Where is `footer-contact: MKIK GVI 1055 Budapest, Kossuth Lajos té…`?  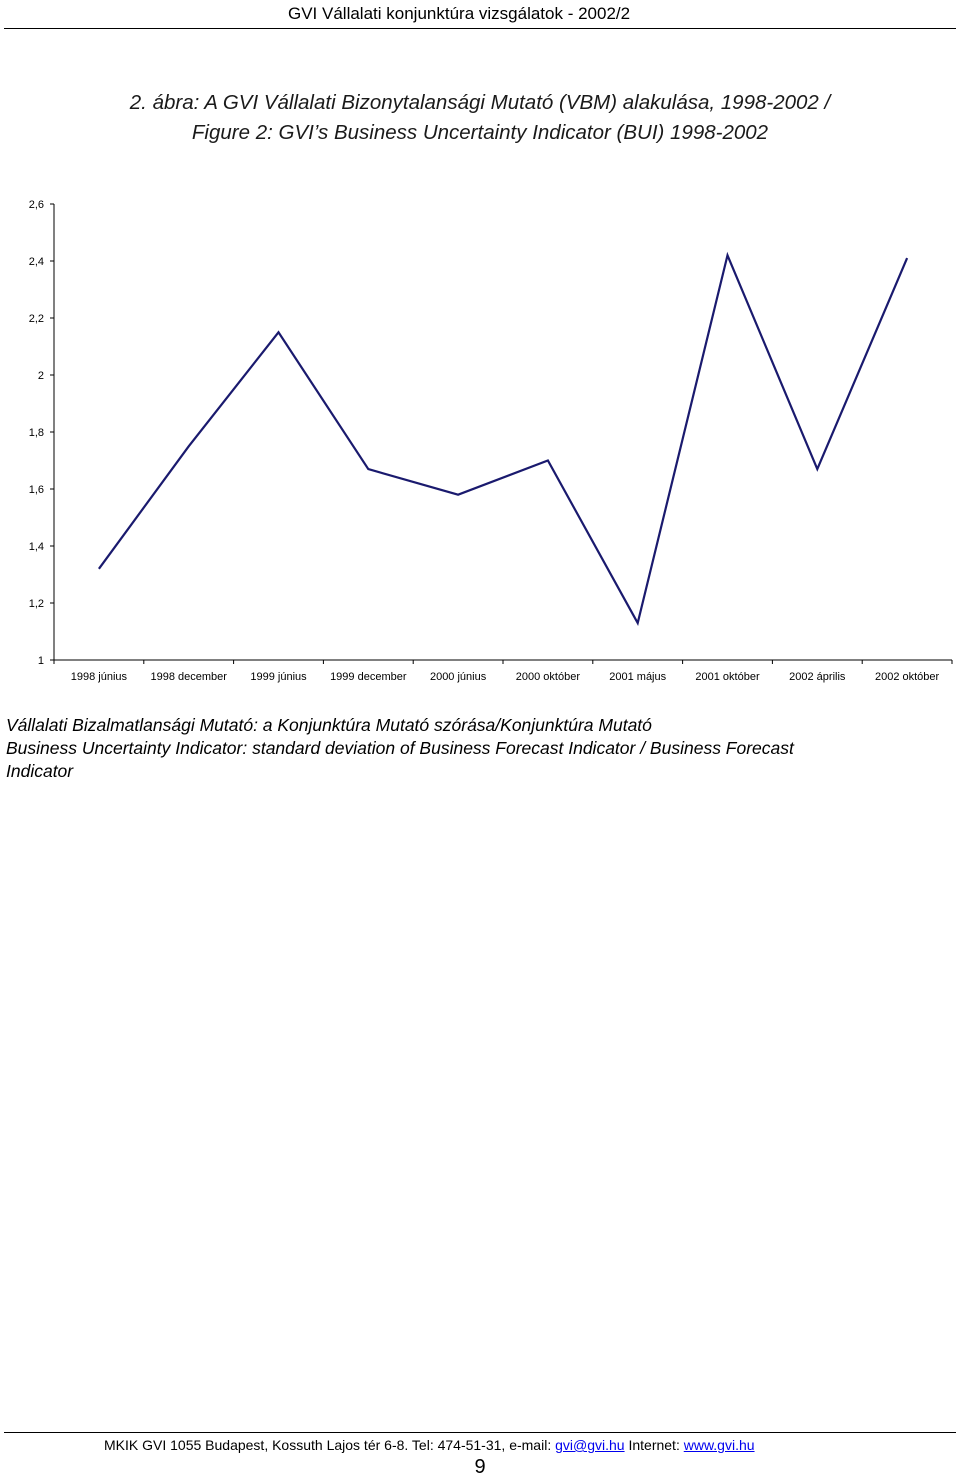
footer-contact: MKIK GVI 1055 Budapest, Kossuth Lajos té… is located at coordinates (429, 1445).